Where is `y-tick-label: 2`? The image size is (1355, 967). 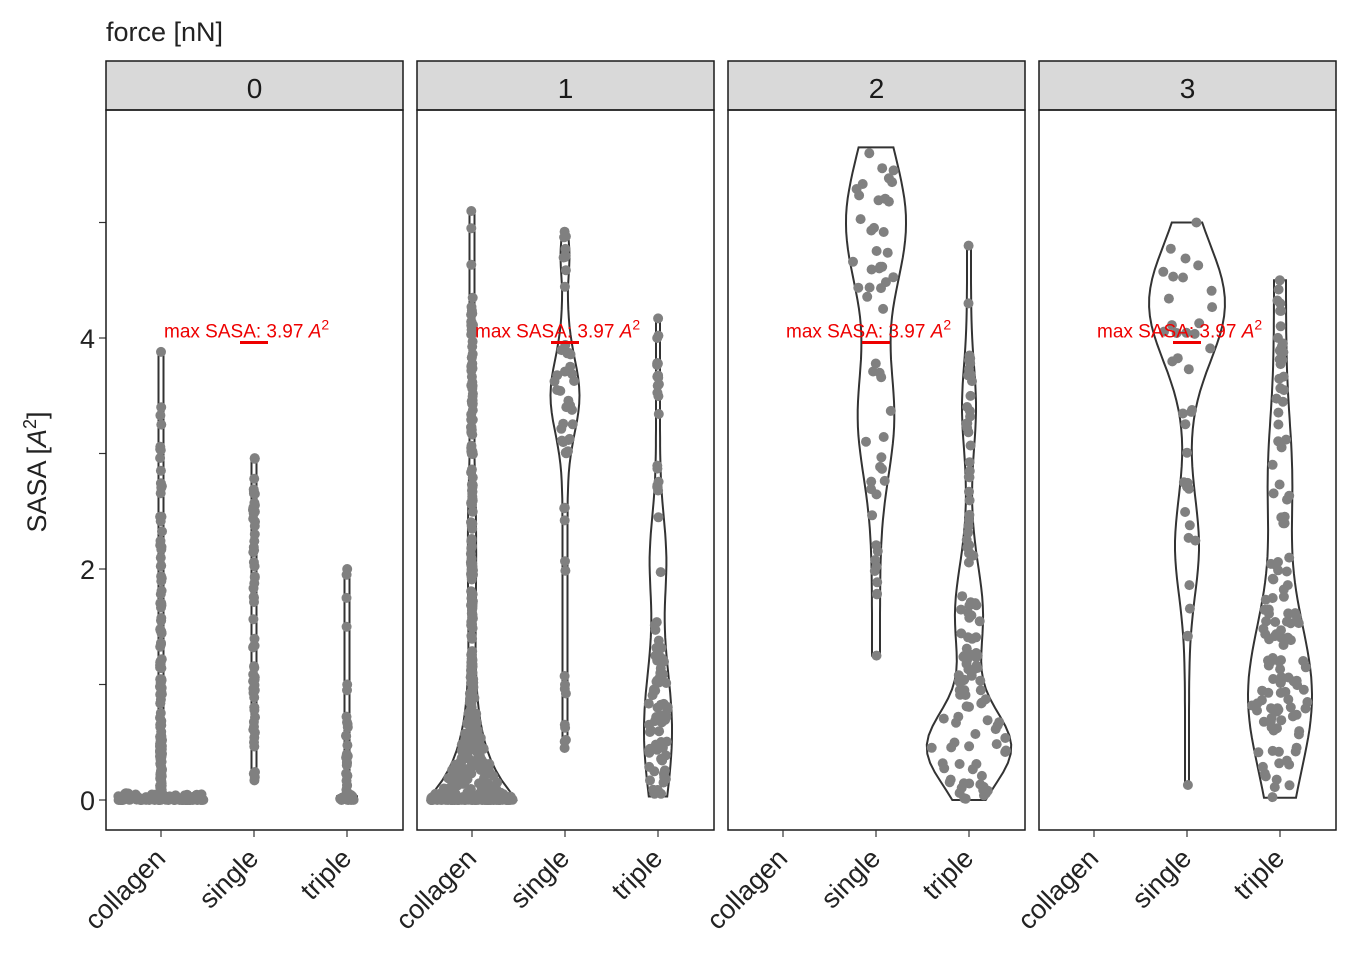 y-tick-label: 2 is located at coordinates (87, 570).